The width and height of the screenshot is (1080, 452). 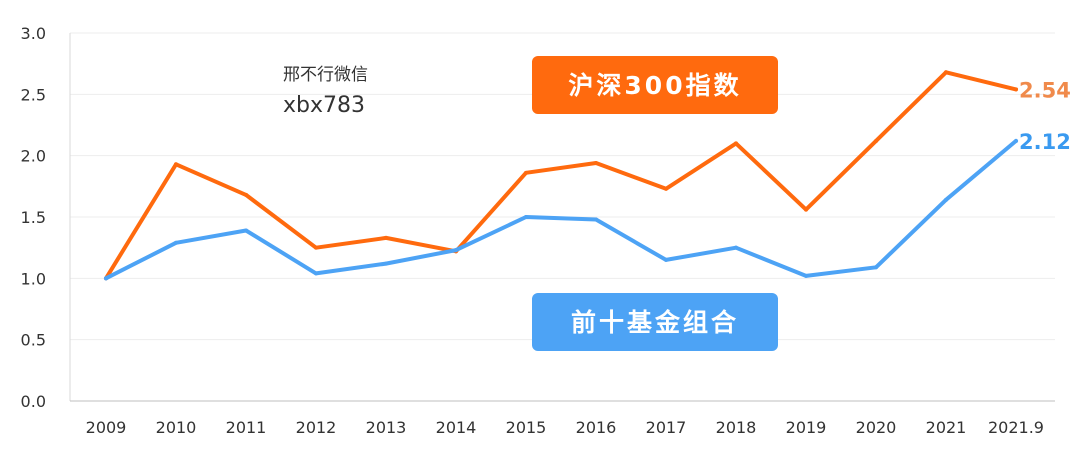 I want to click on x-tick-label: 2021, so click(x=946, y=427).